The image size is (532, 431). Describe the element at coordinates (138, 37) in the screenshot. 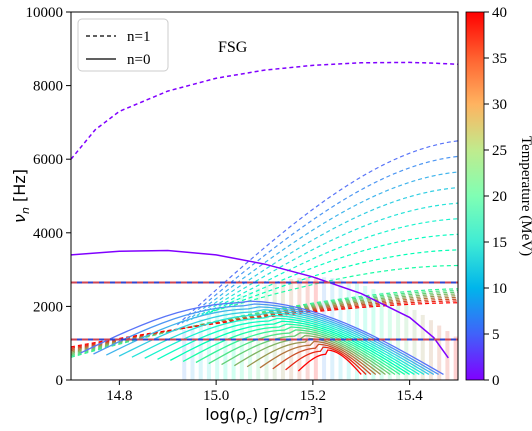

I see `legend-label-n1: n=1` at that location.